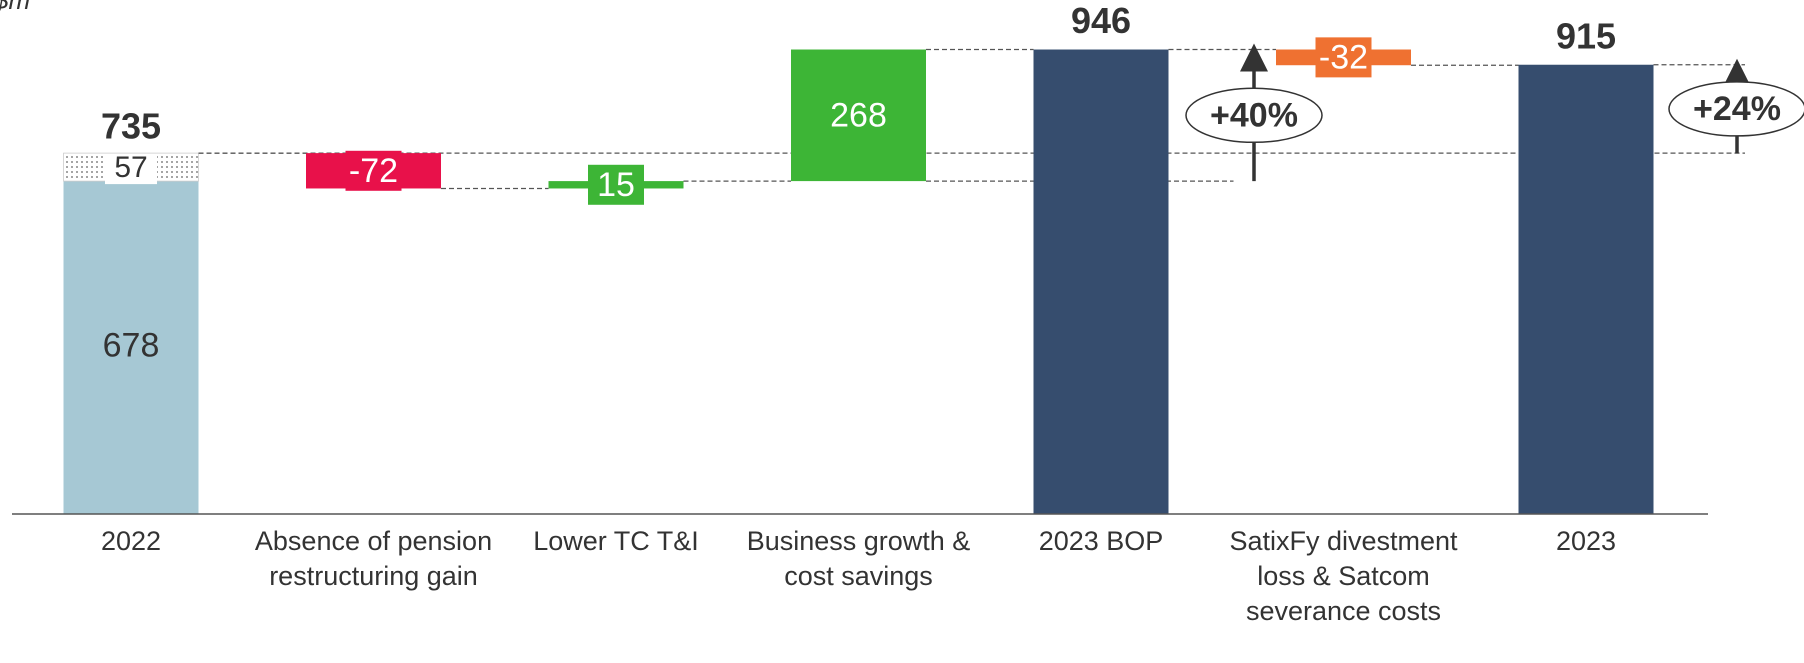 The height and width of the screenshot is (663, 1804). I want to click on value-label: 15, so click(616, 185).